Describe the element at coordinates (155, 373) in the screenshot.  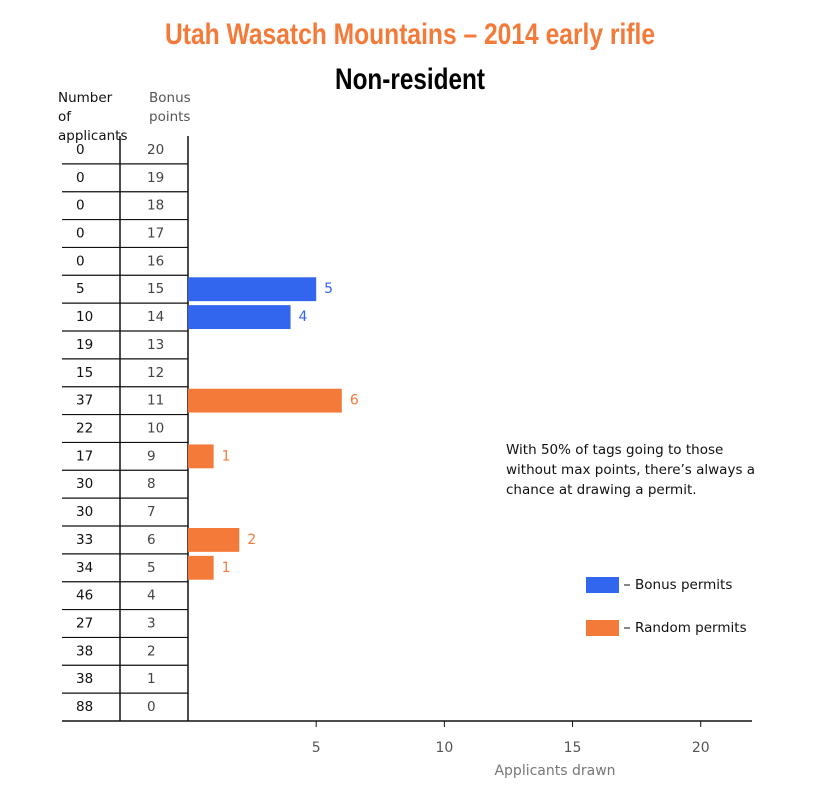
I see `y-tick-label: 12` at that location.